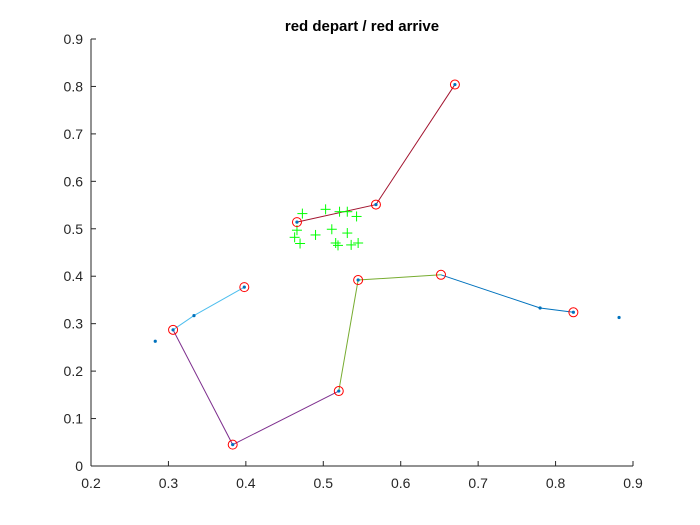 This screenshot has height=525, width=700. What do you see at coordinates (74, 181) in the screenshot?
I see `y-tick-label: 0.6` at bounding box center [74, 181].